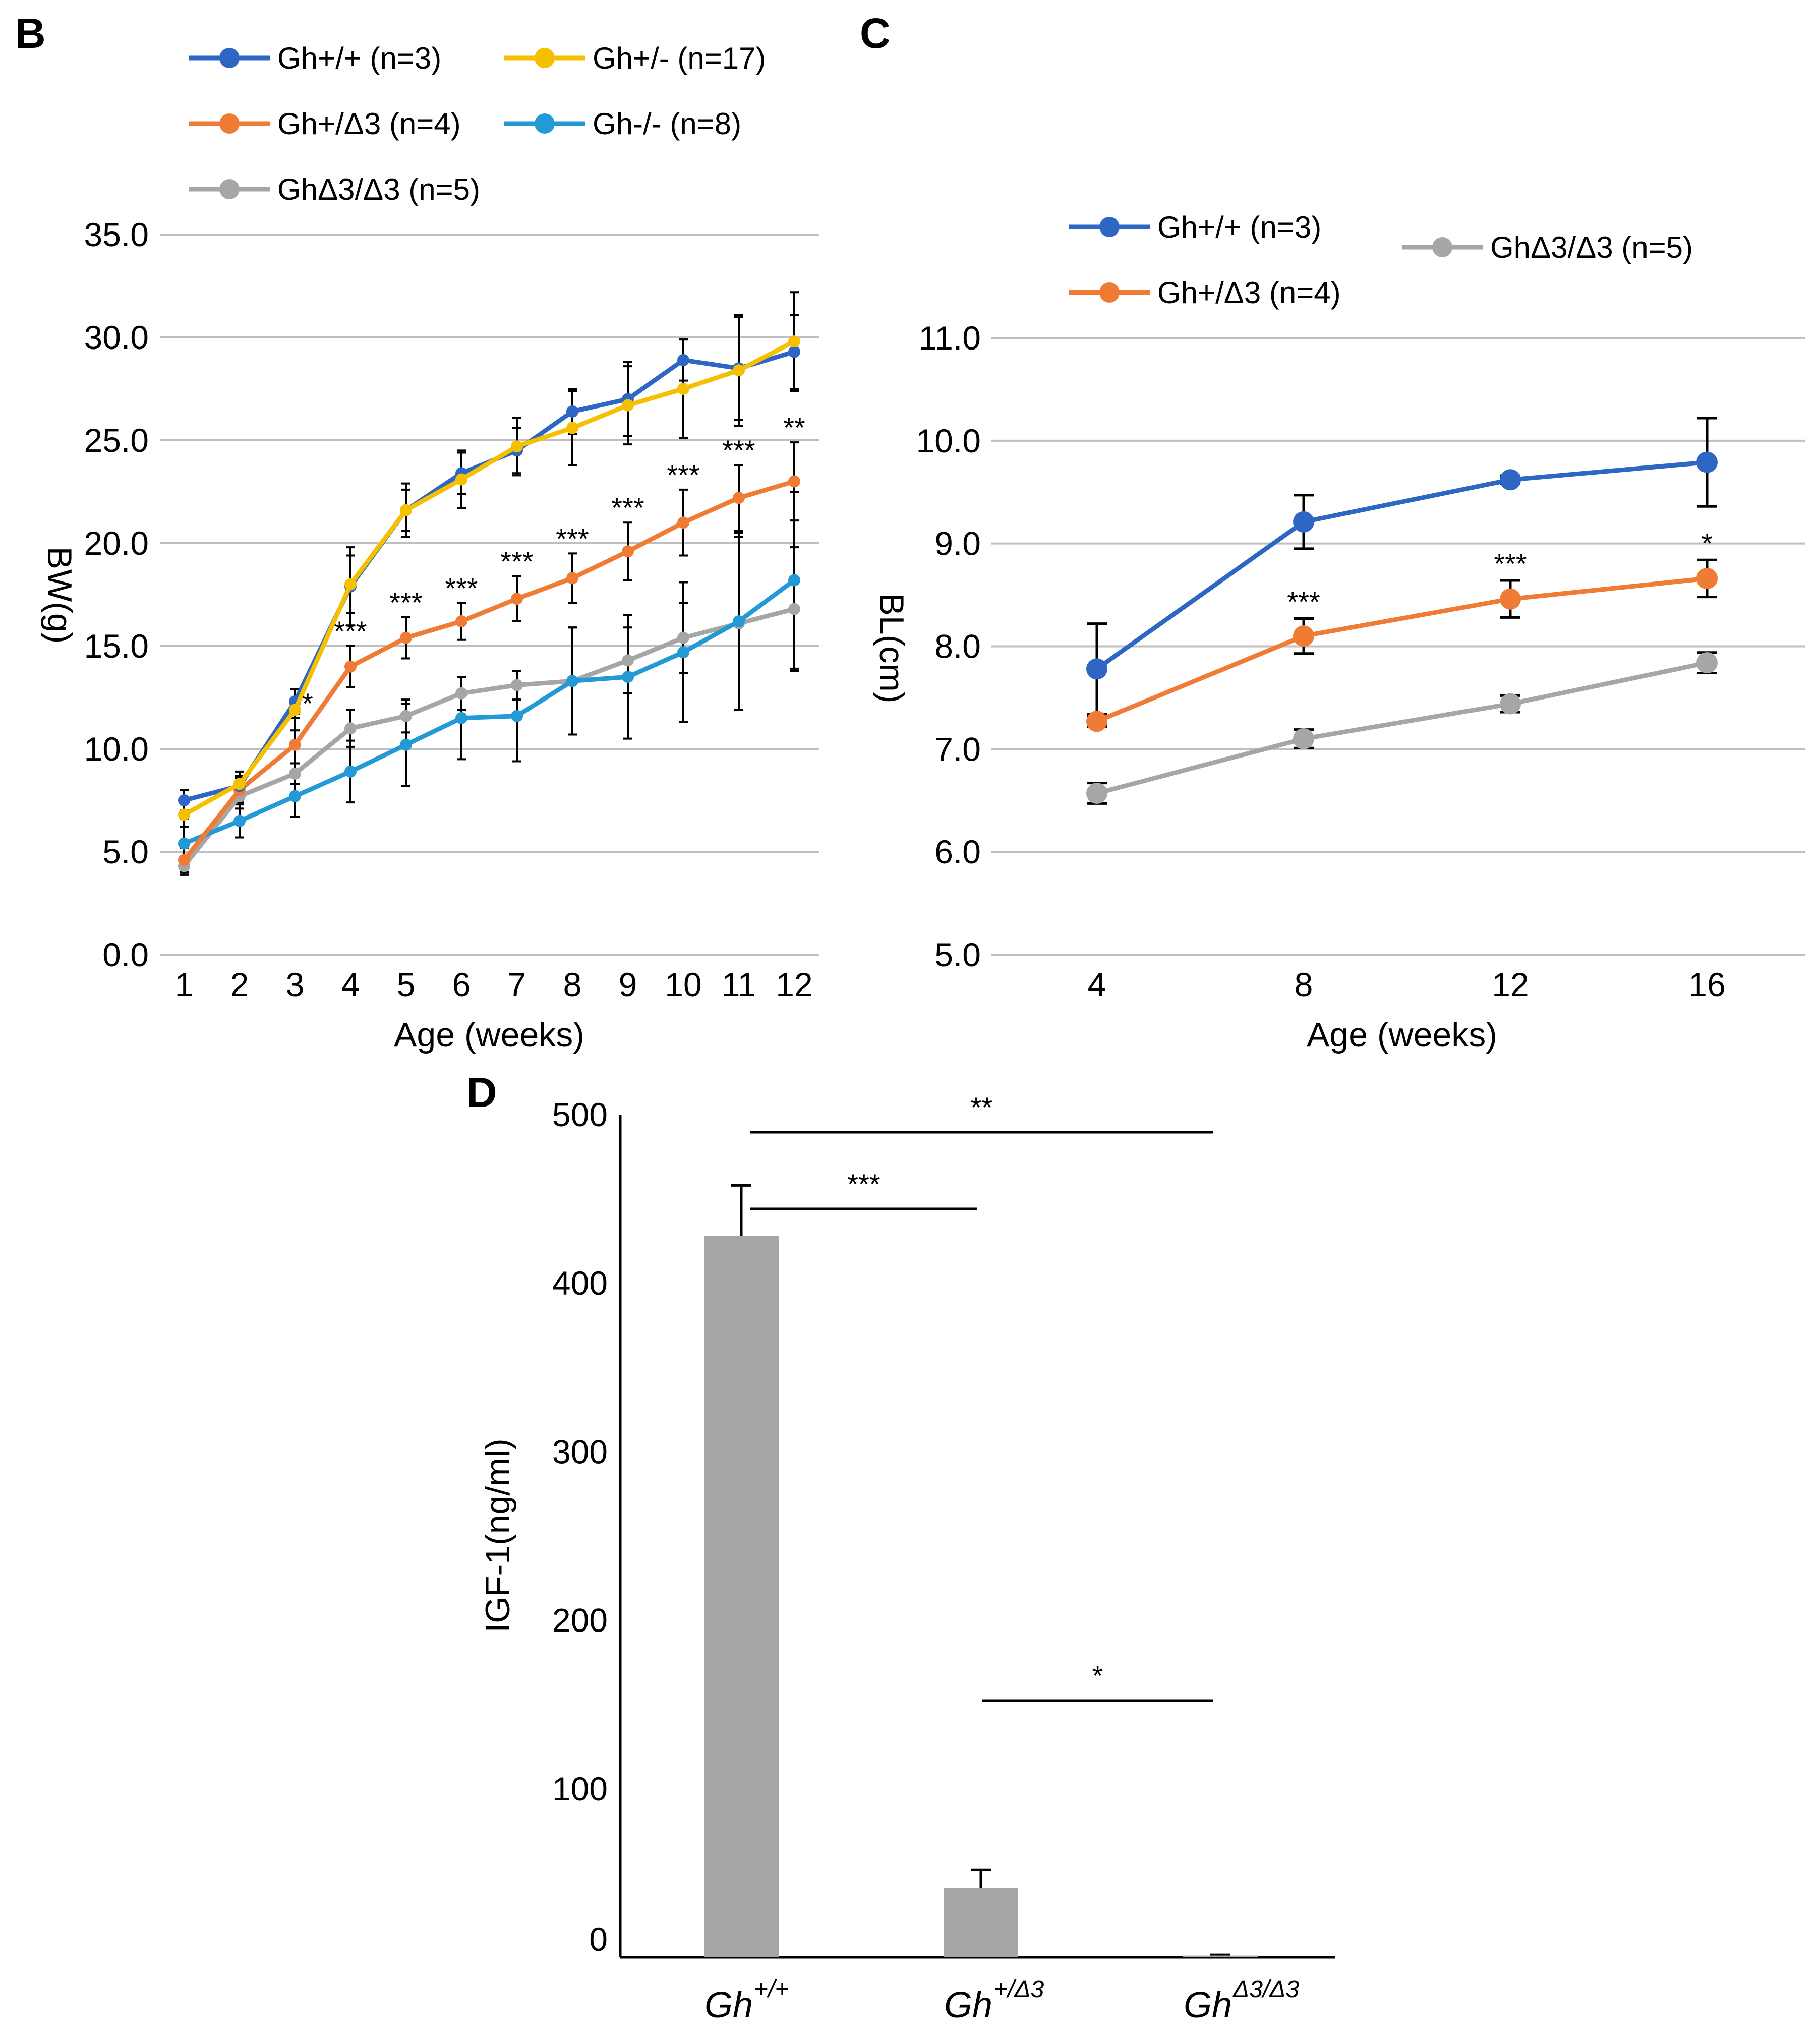 The height and width of the screenshot is (2038, 1820). What do you see at coordinates (957, 955) in the screenshot?
I see `y-tick-label-c: 5.0` at bounding box center [957, 955].